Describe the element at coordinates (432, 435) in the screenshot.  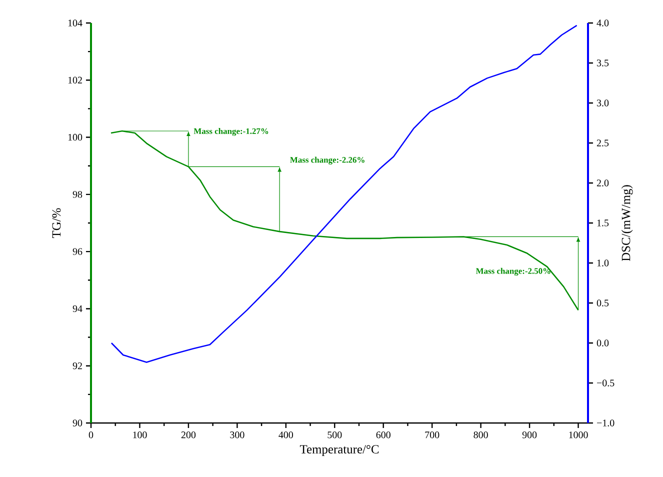
I see `x-tick-label: 700` at that location.